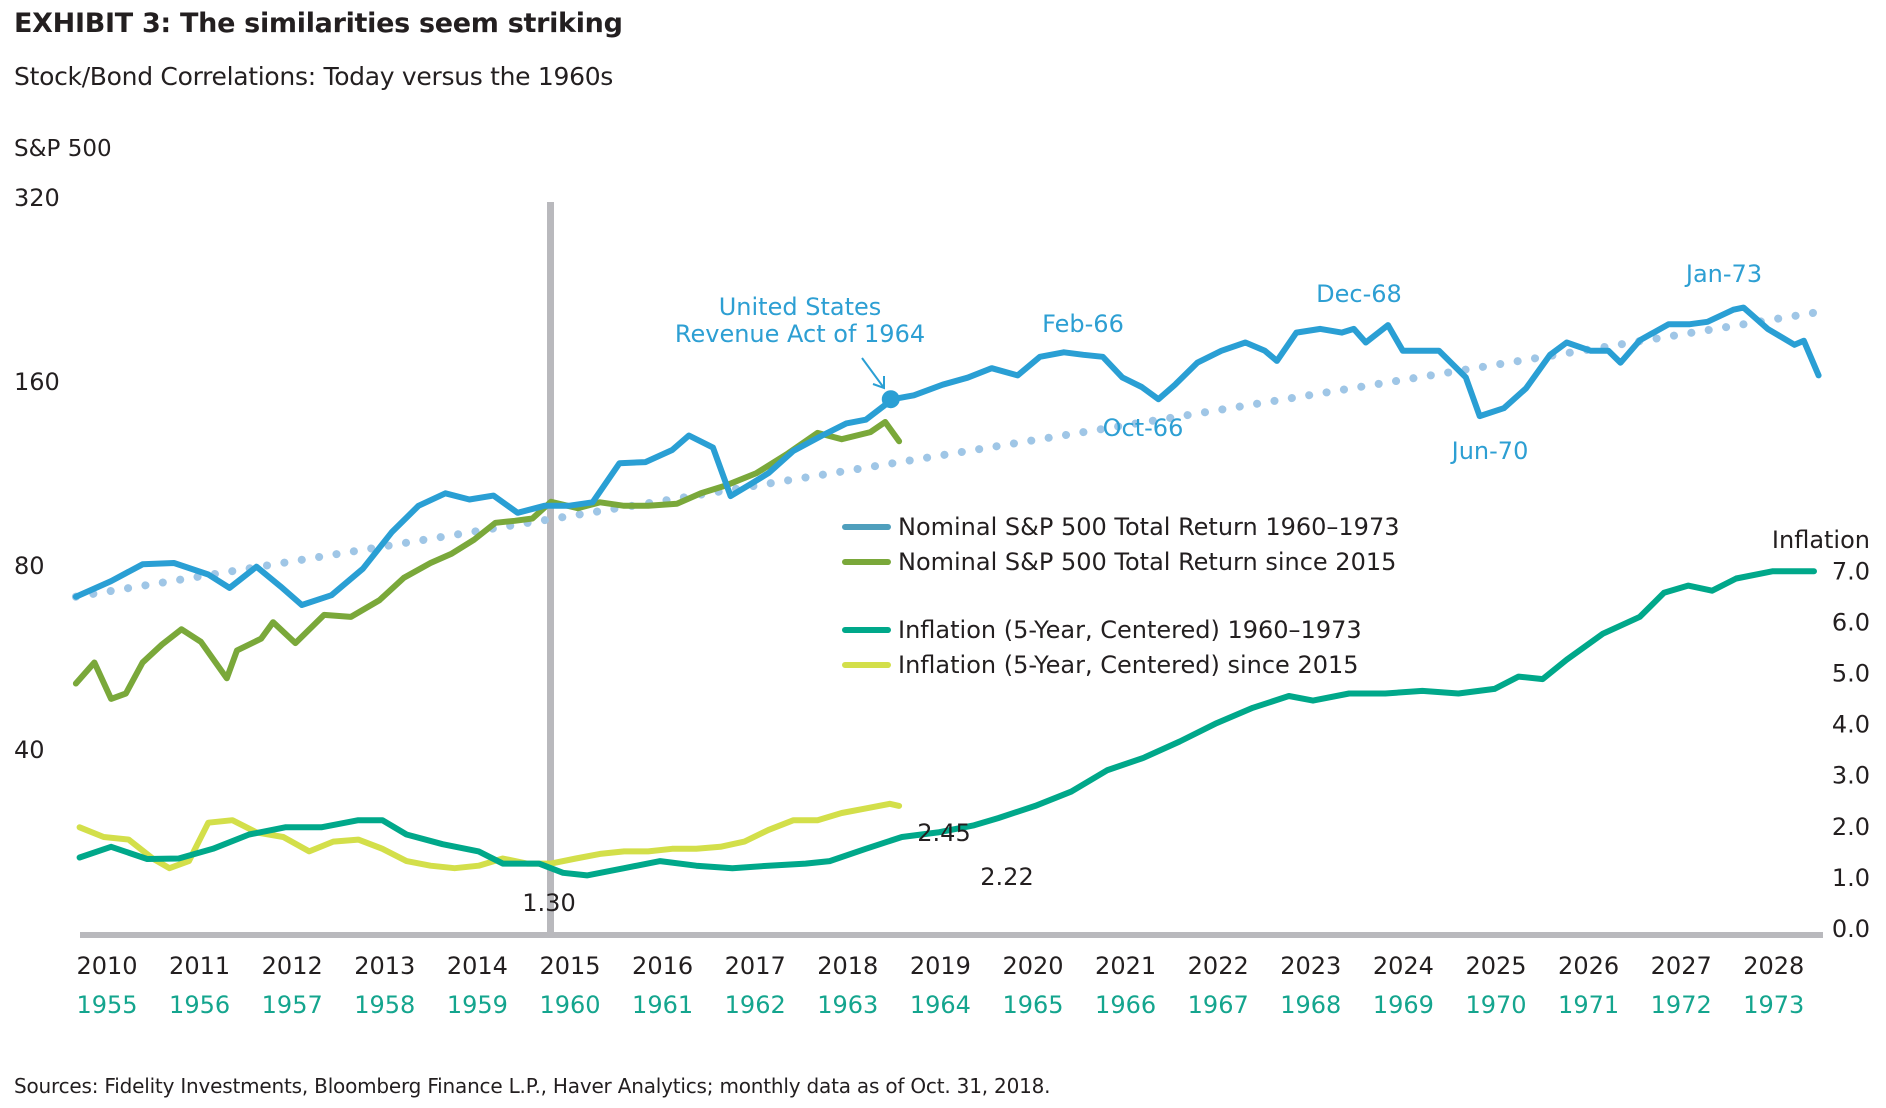 The image size is (1886, 1108). I want to click on x-axis-label-1960s: 1961, so click(662, 1005).